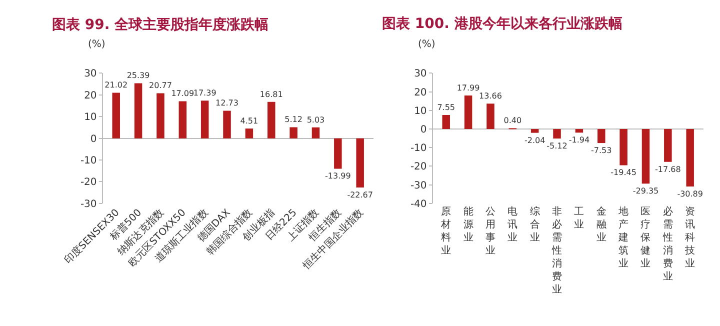 The height and width of the screenshot is (326, 720). I want to click on data-label: -5.12, so click(557, 146).